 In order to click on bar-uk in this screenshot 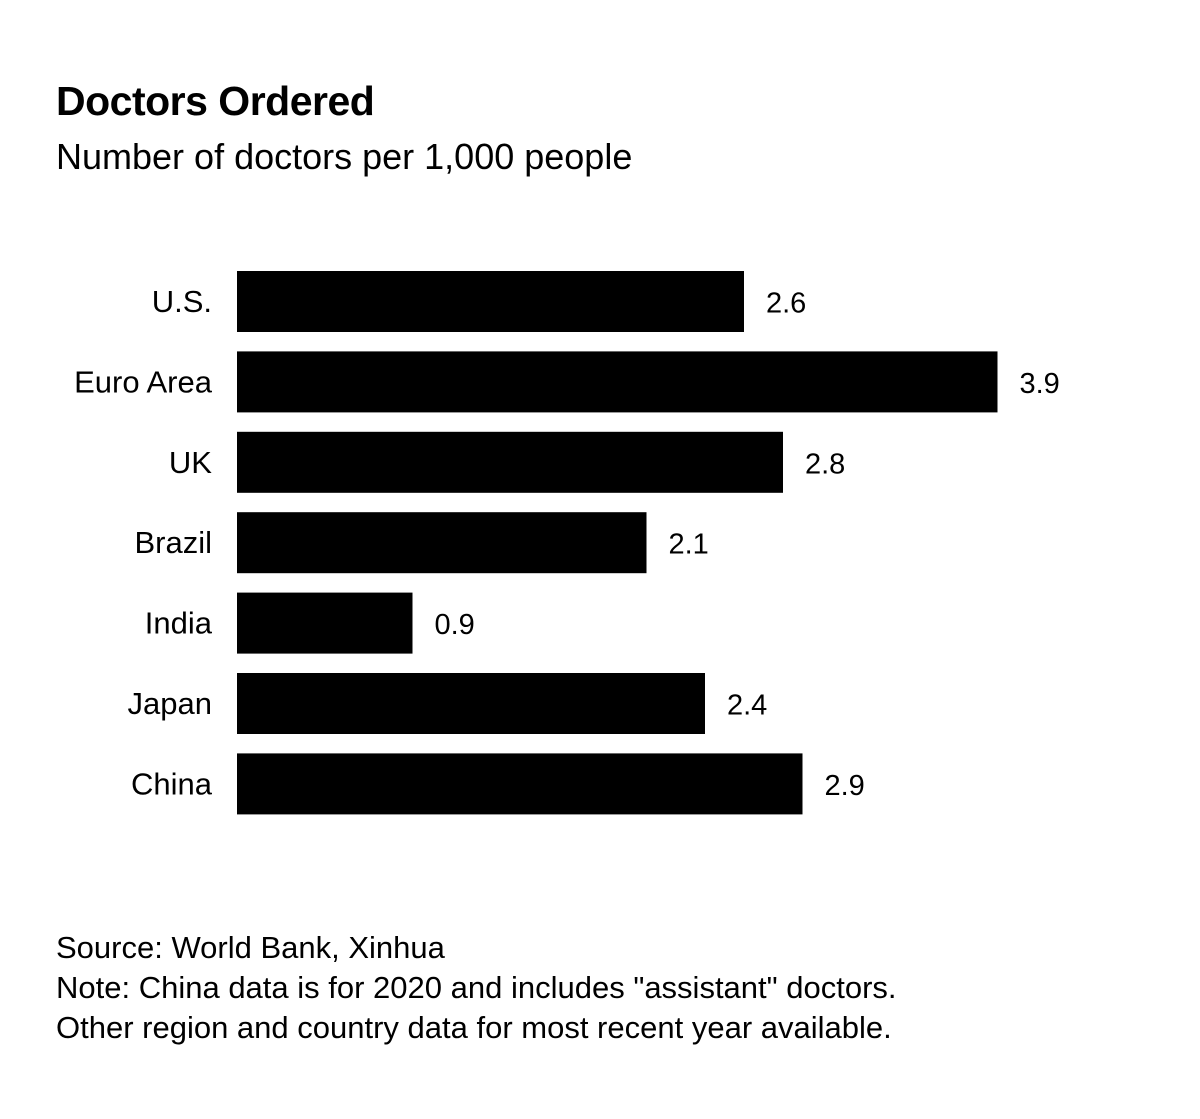, I will do `click(510, 462)`.